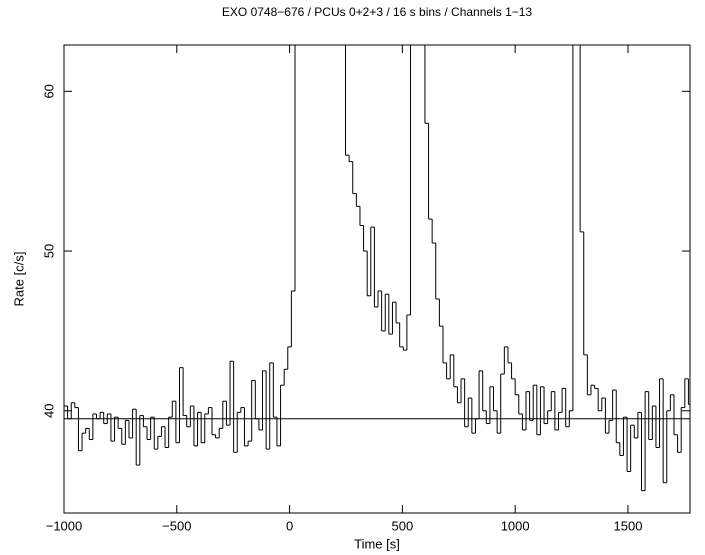 The width and height of the screenshot is (705, 555). Describe the element at coordinates (515, 525) in the screenshot. I see `x-tick-label: 1000` at that location.